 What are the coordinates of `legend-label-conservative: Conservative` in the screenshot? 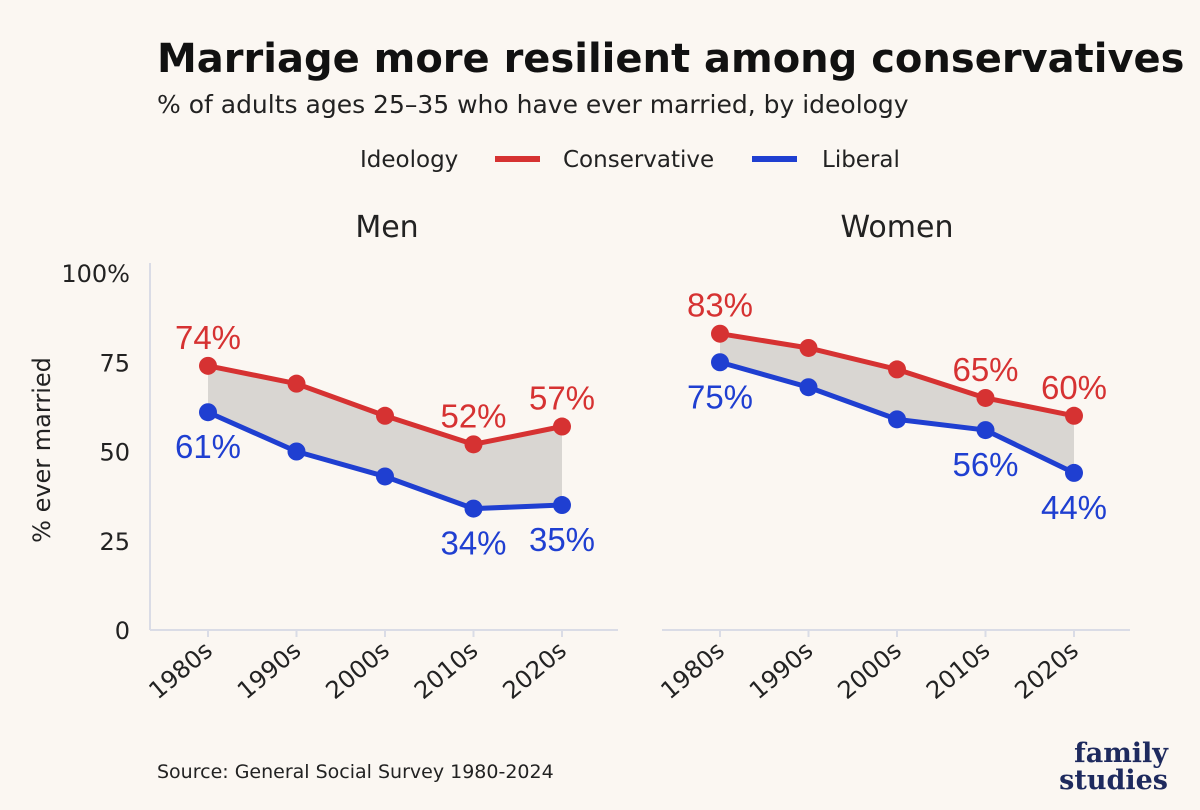 It's located at (638, 160).